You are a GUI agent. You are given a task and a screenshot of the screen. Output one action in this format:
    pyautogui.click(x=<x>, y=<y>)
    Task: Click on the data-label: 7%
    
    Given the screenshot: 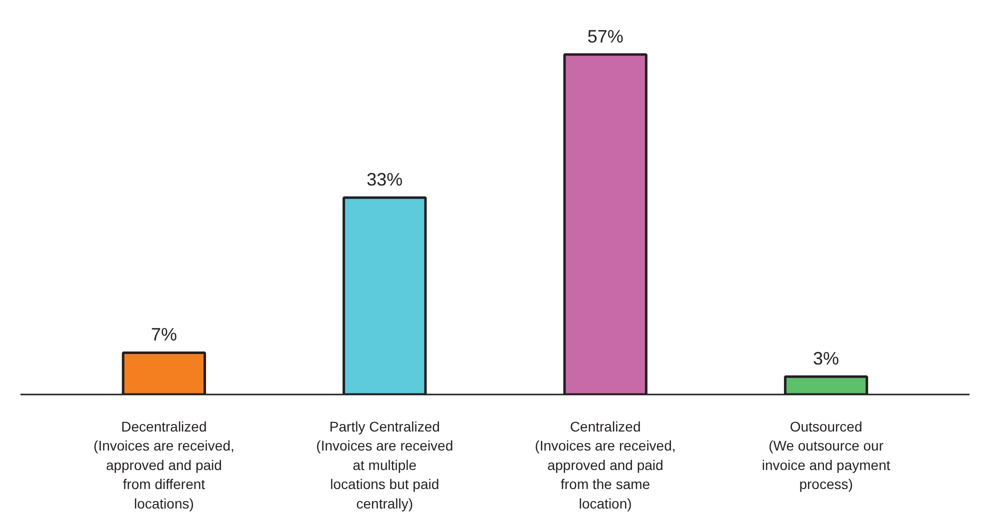 What is the action you would take?
    pyautogui.click(x=163, y=334)
    